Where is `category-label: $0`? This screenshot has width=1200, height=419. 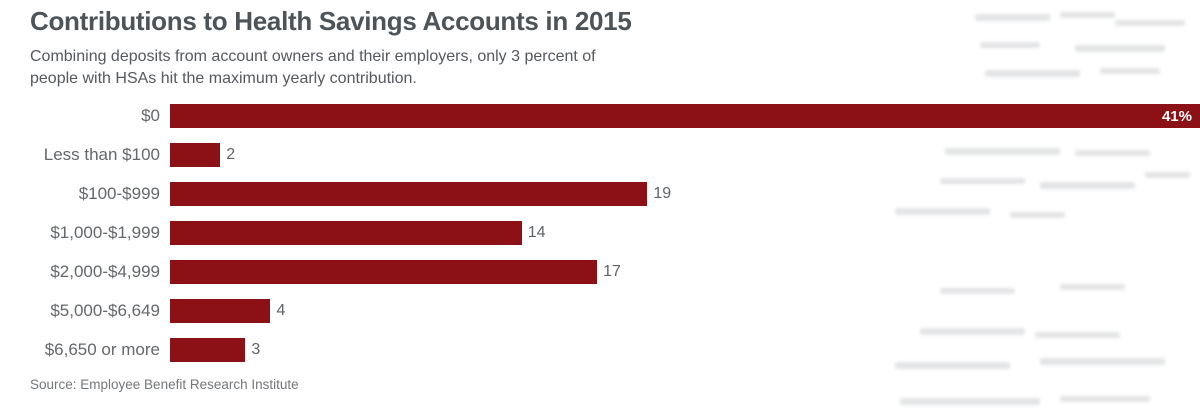 category-label: $0 is located at coordinates (150, 115).